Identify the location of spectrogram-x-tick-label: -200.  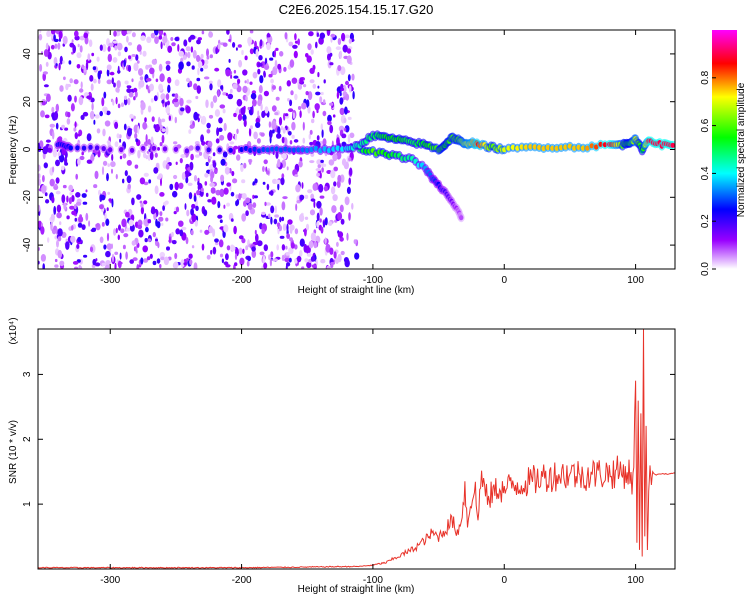
(242, 280).